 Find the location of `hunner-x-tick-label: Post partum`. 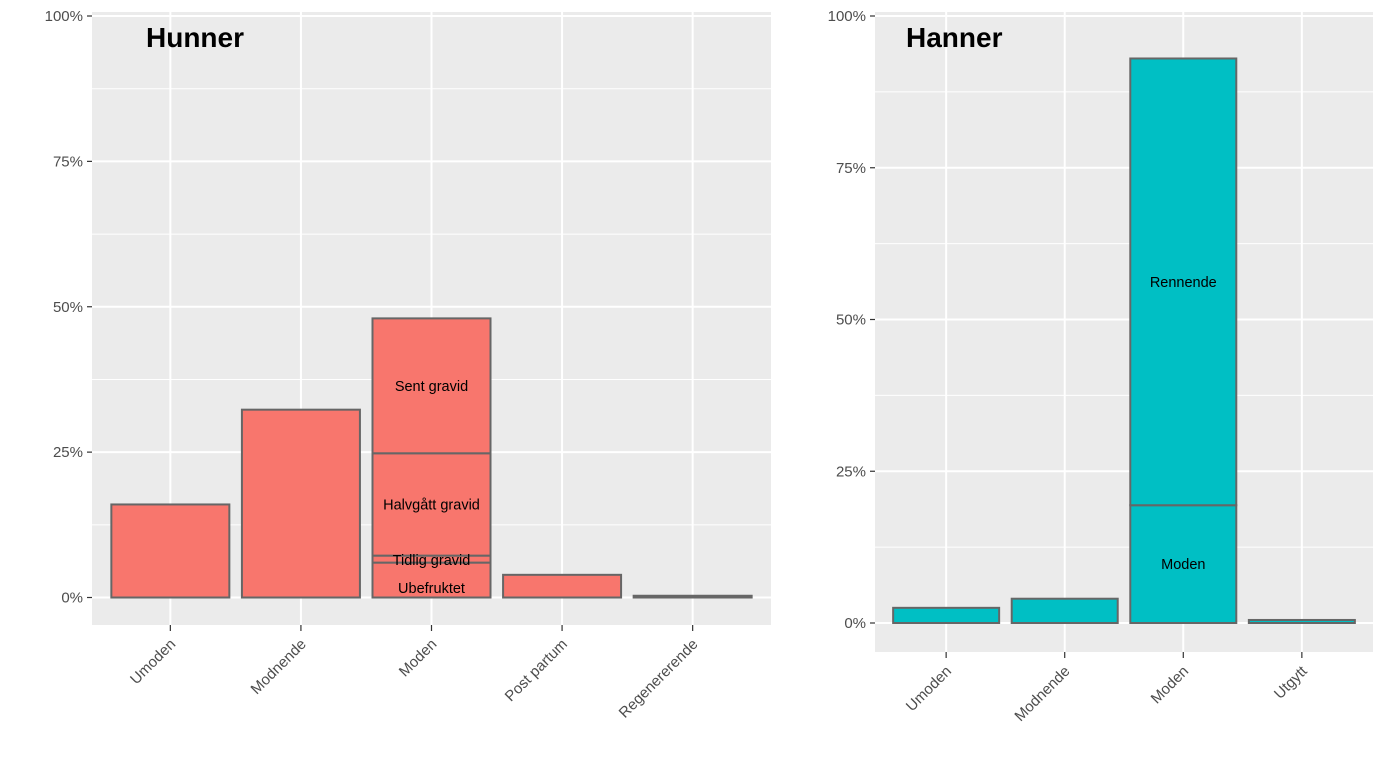

hunner-x-tick-label: Post partum is located at coordinates (536, 670).